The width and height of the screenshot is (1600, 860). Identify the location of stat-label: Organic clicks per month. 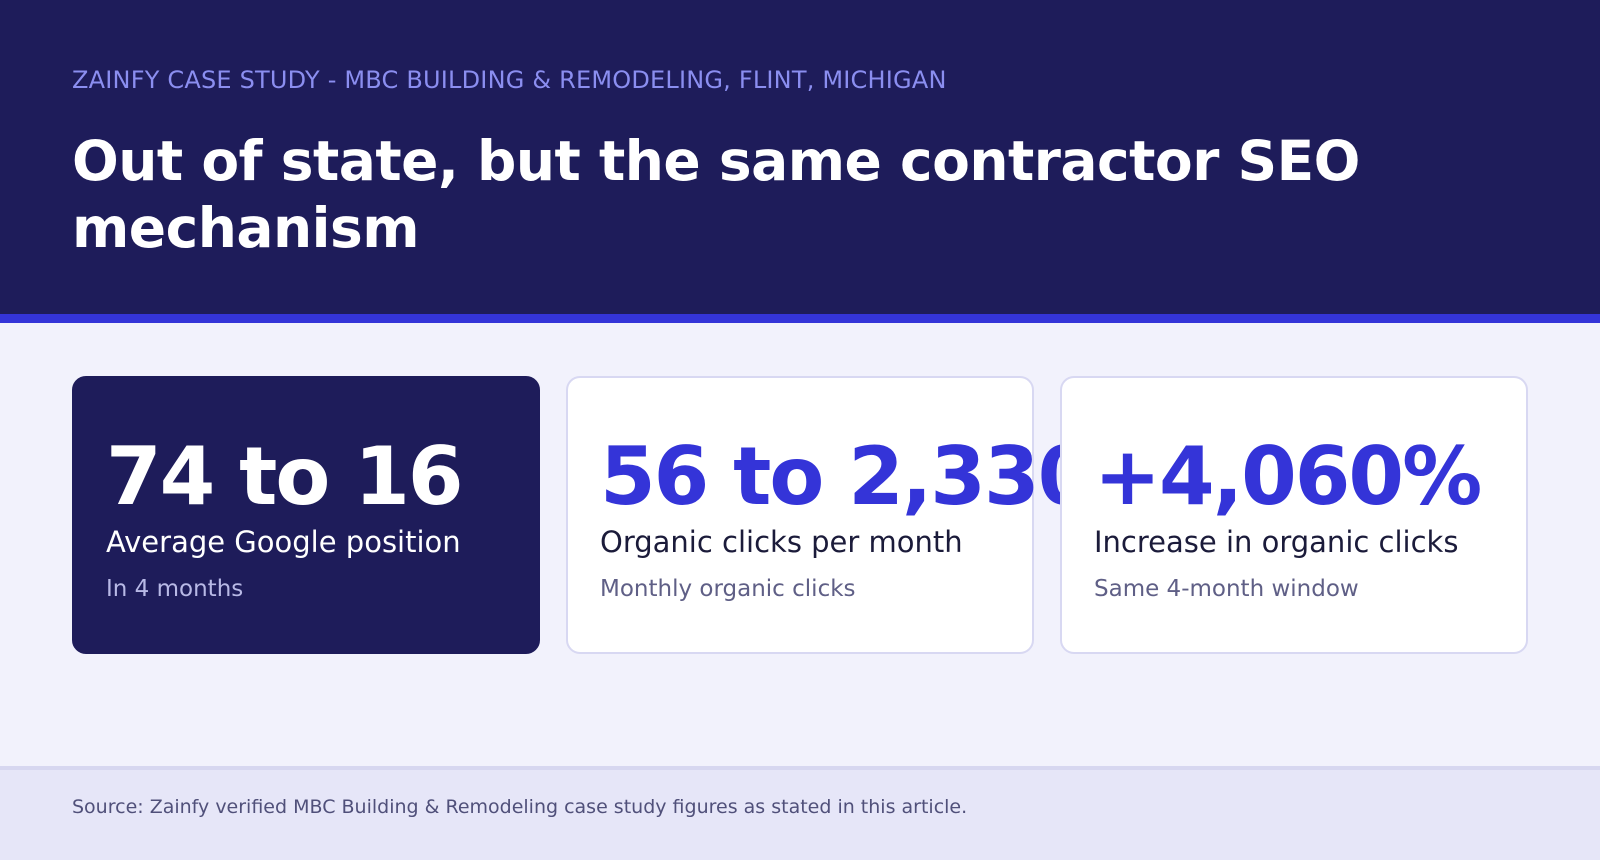
(781, 542).